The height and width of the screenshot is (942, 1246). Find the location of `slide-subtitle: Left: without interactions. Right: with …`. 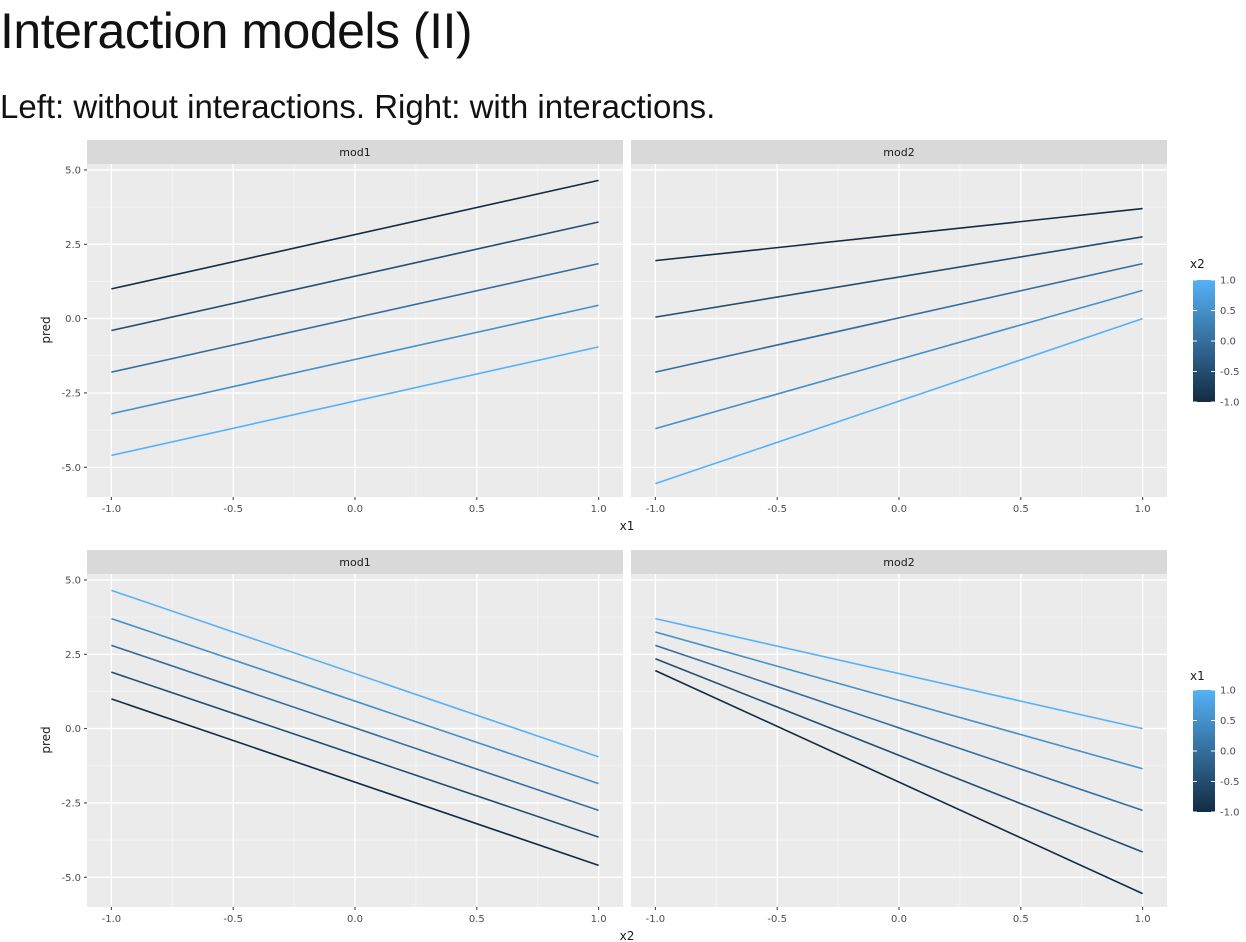

slide-subtitle: Left: without interactions. Right: with … is located at coordinates (358, 106).